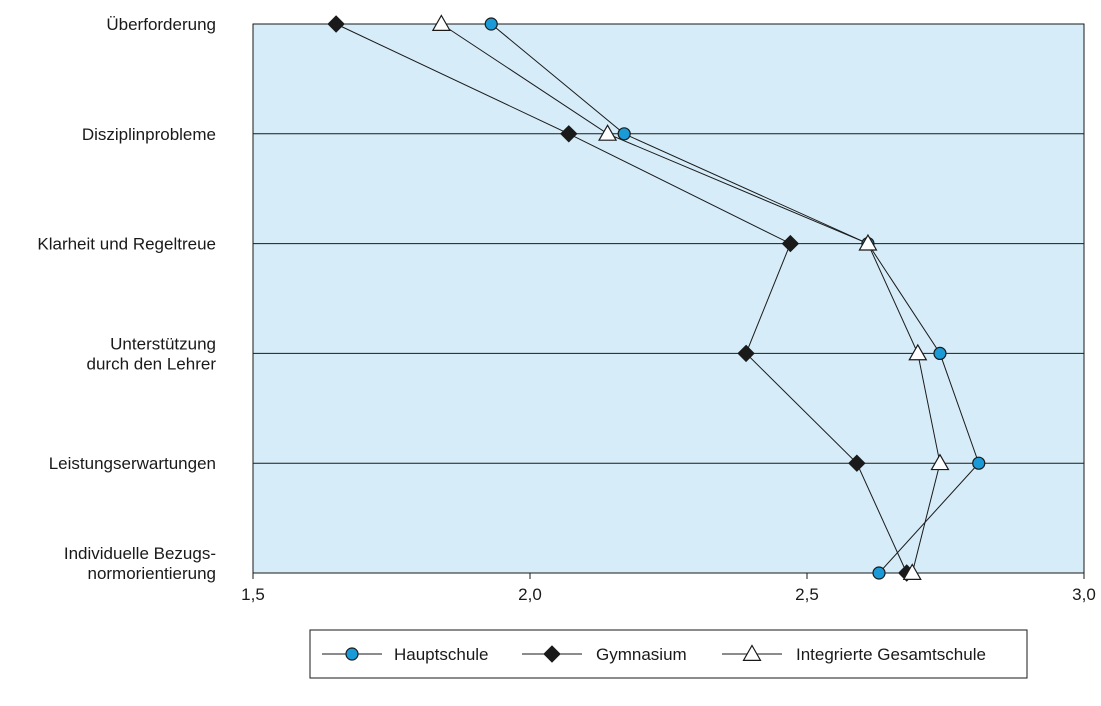 Image resolution: width=1101 pixels, height=706 pixels. I want to click on category-label: Unterstützung, so click(163, 343).